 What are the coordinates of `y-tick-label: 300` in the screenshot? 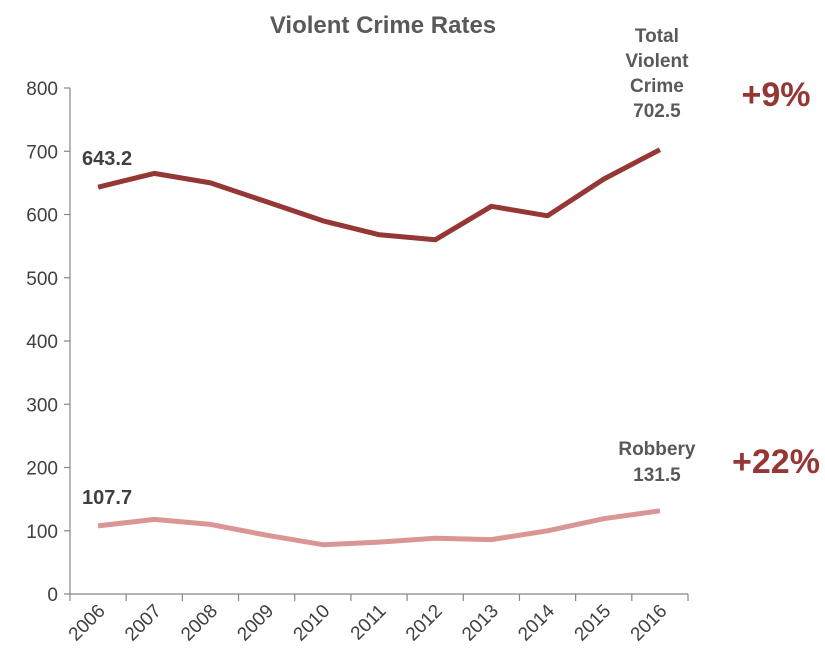 It's located at (42, 405).